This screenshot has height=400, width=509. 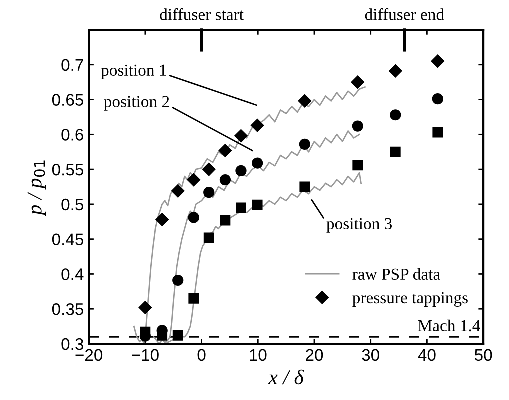 I want to click on y-tick-label: 0.7, so click(x=73, y=65).